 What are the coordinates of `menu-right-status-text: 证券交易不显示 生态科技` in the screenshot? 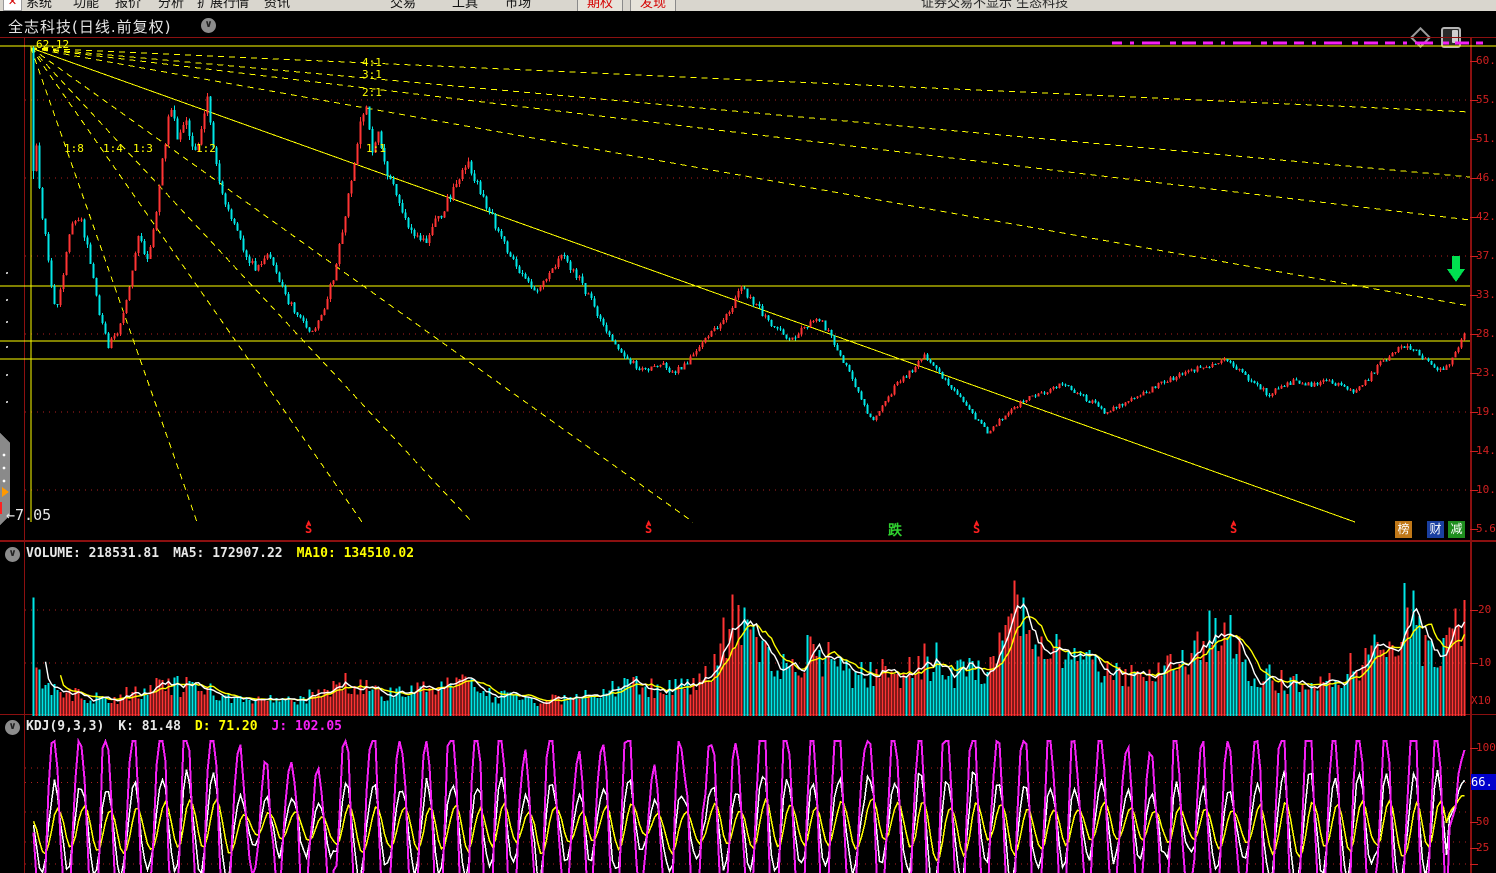 It's located at (995, 5).